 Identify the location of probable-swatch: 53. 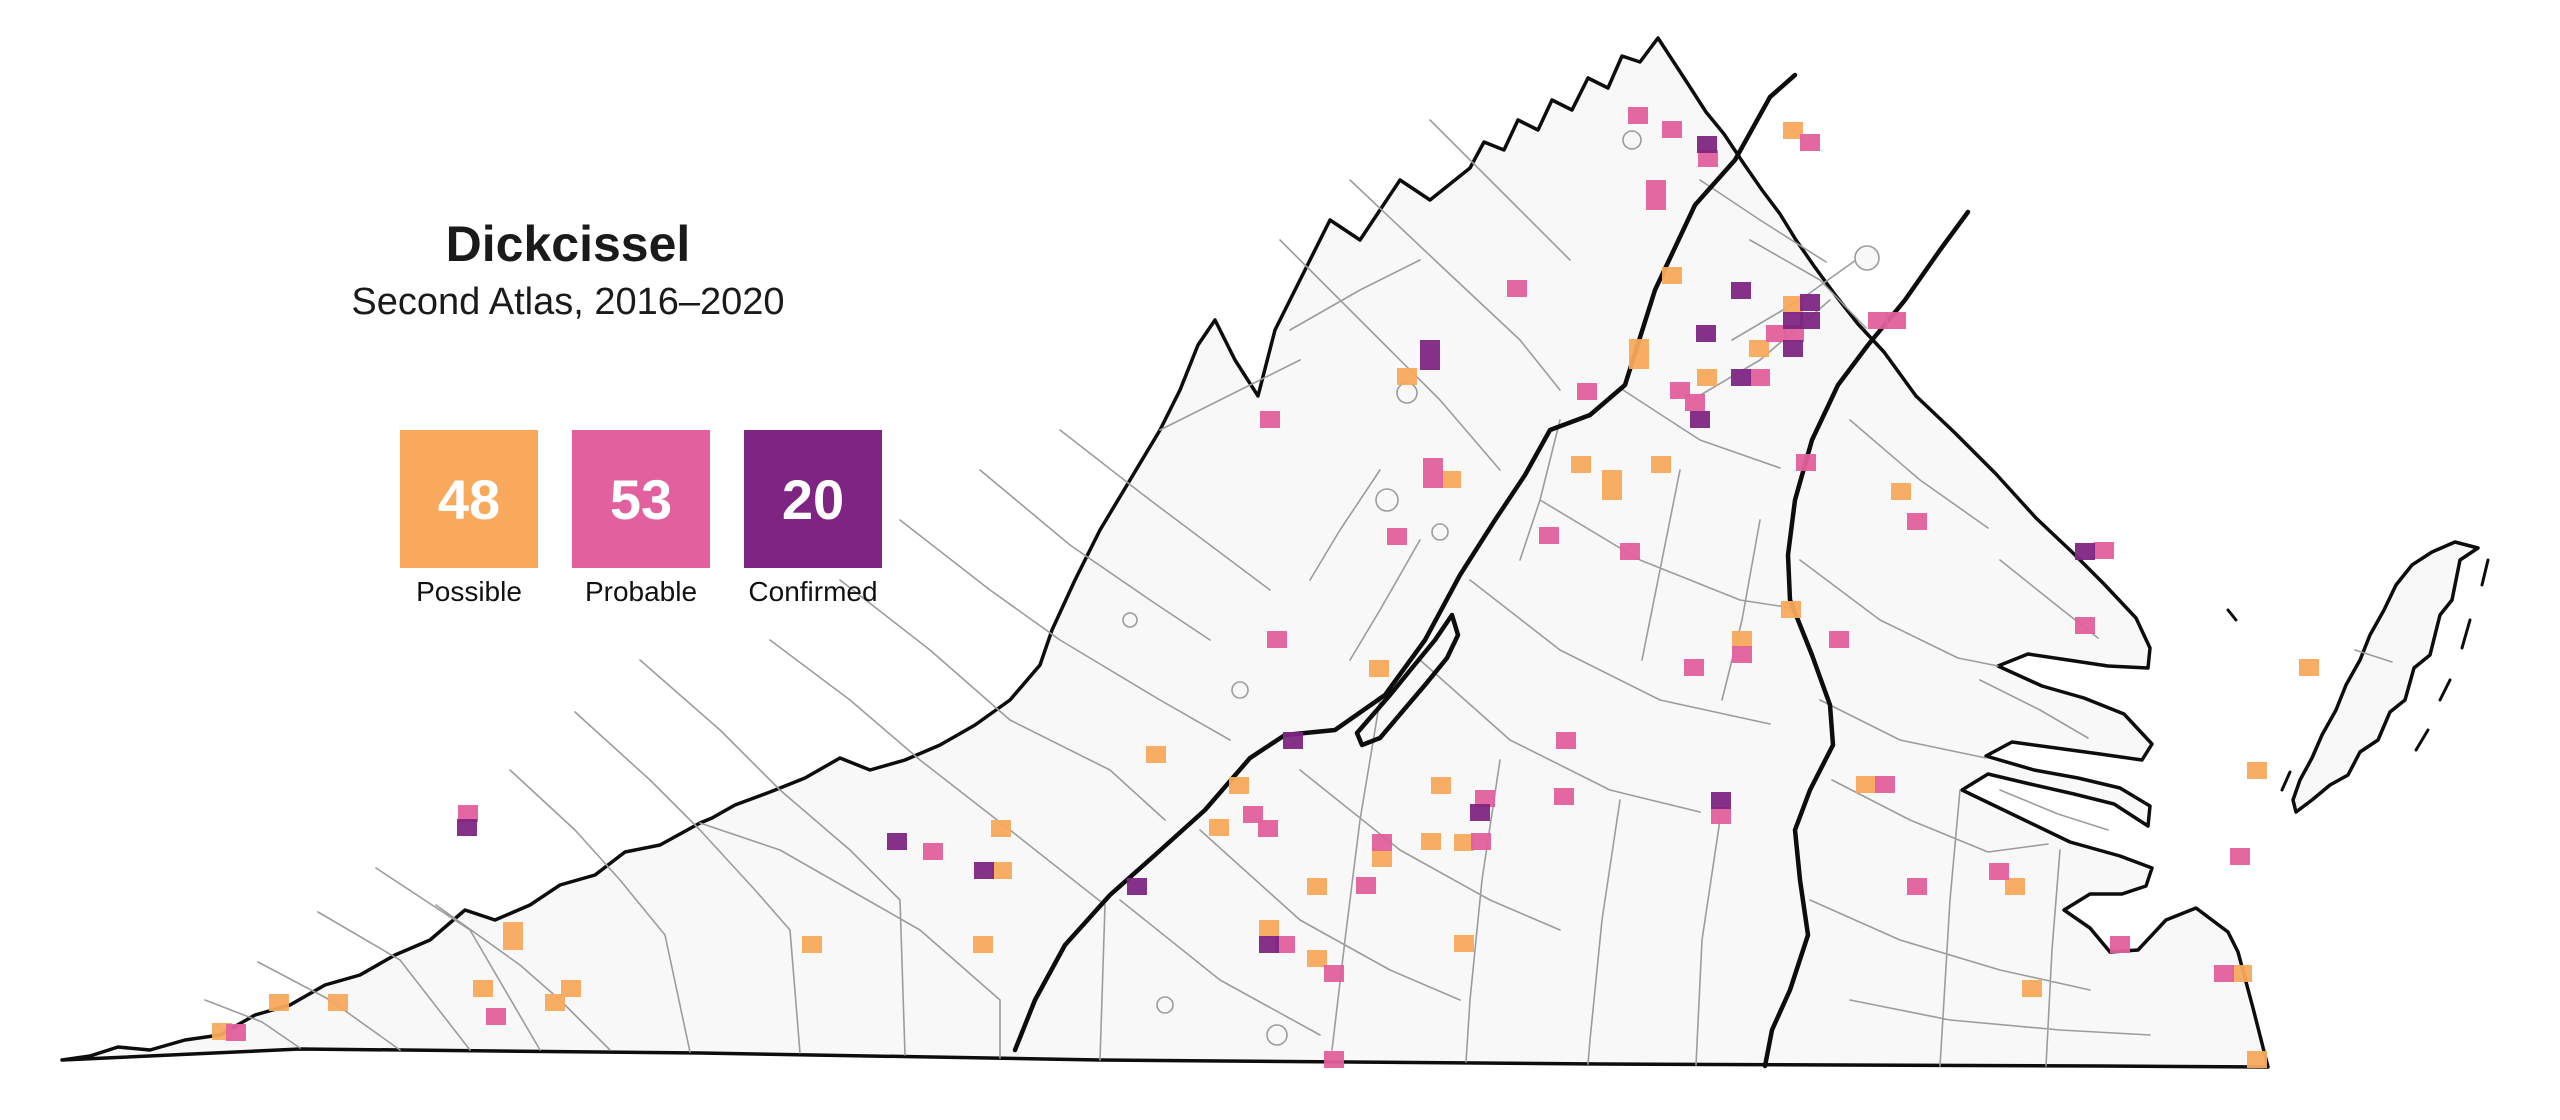
(641, 499).